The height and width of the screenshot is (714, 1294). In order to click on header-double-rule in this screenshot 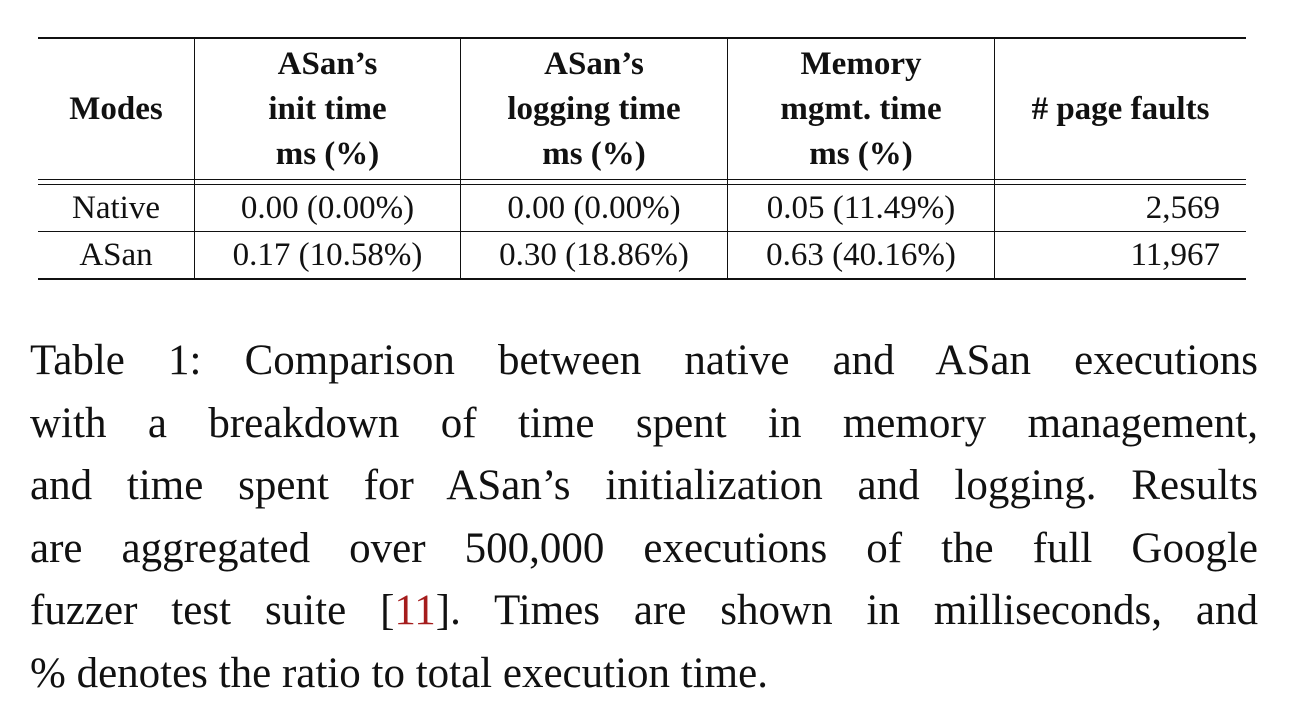, I will do `click(642, 182)`.